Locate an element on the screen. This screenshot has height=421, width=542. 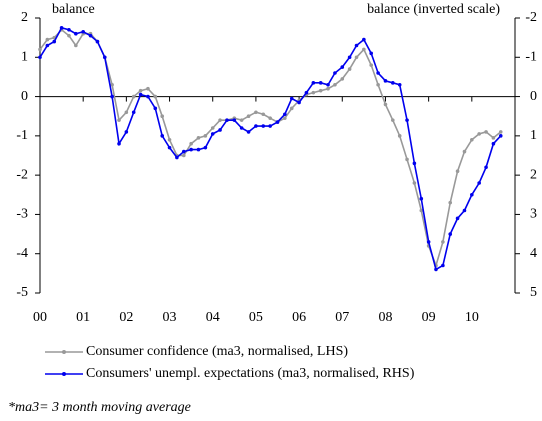
y-axis-label: balance is located at coordinates (73, 9).